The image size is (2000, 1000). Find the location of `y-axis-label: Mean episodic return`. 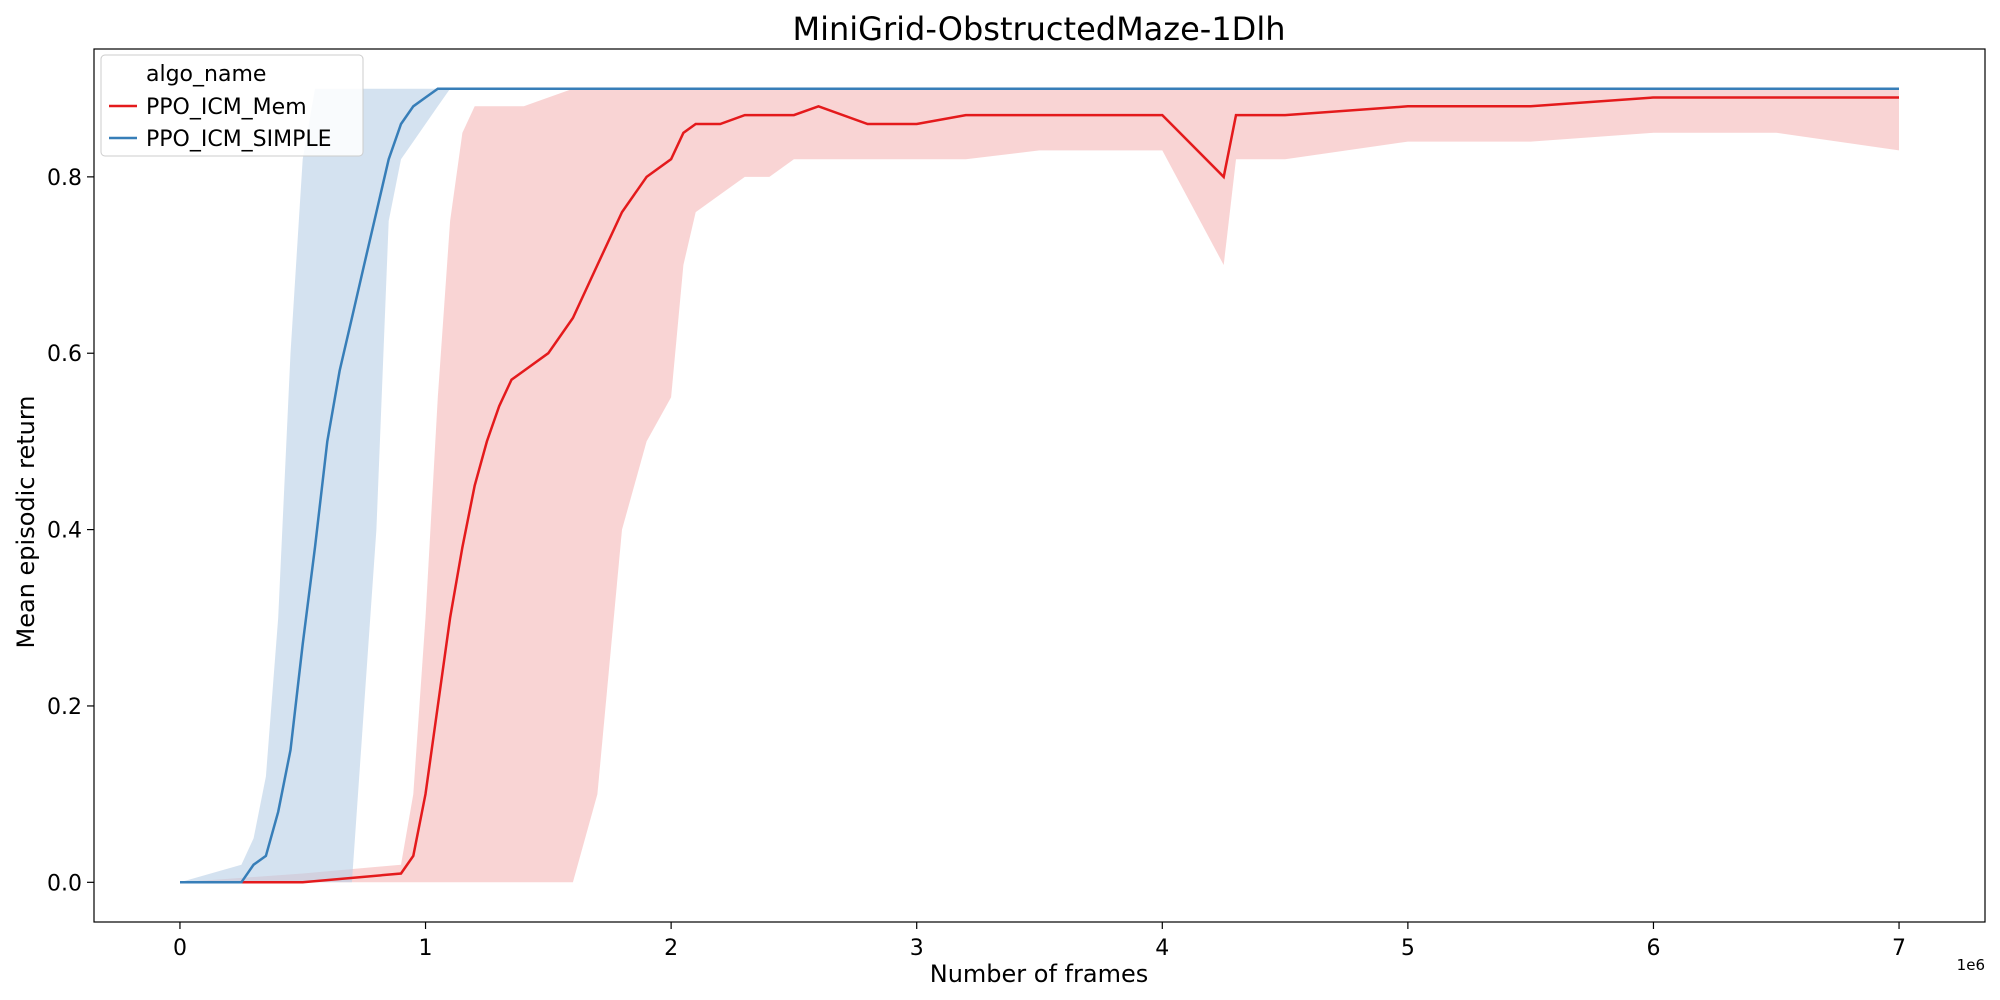

y-axis-label: Mean episodic return is located at coordinates (26, 522).